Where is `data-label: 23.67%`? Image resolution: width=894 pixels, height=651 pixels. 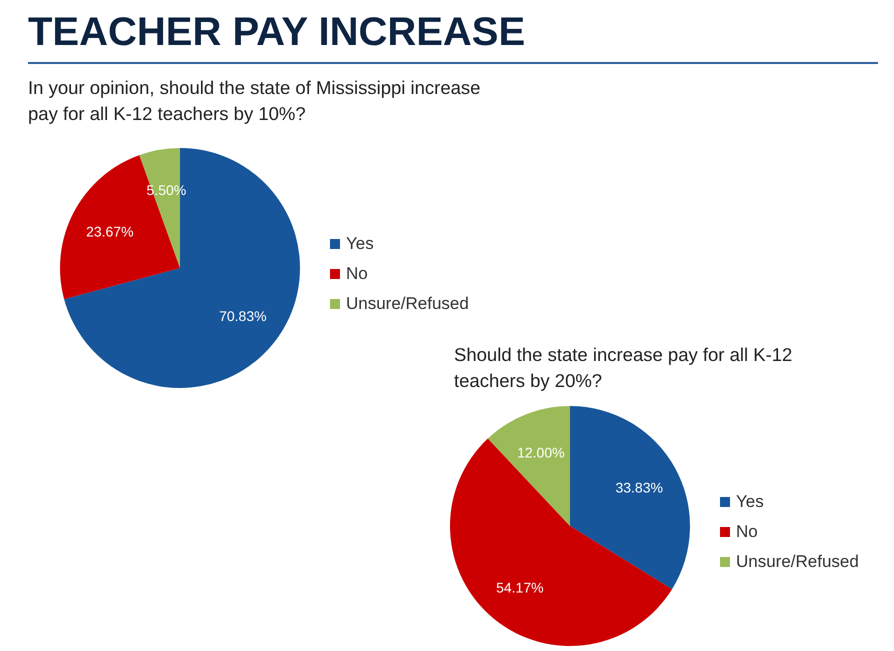
data-label: 23.67% is located at coordinates (110, 231).